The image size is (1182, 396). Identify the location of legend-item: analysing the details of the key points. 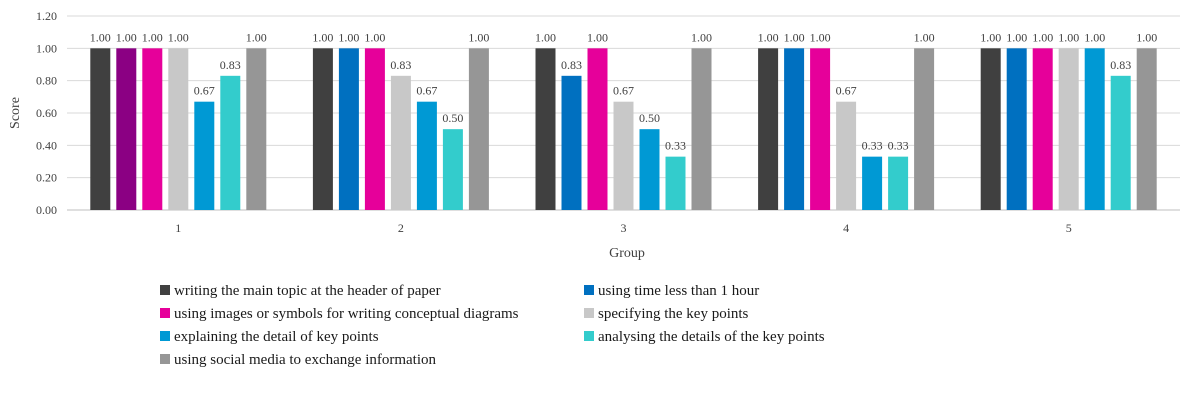
(704, 337).